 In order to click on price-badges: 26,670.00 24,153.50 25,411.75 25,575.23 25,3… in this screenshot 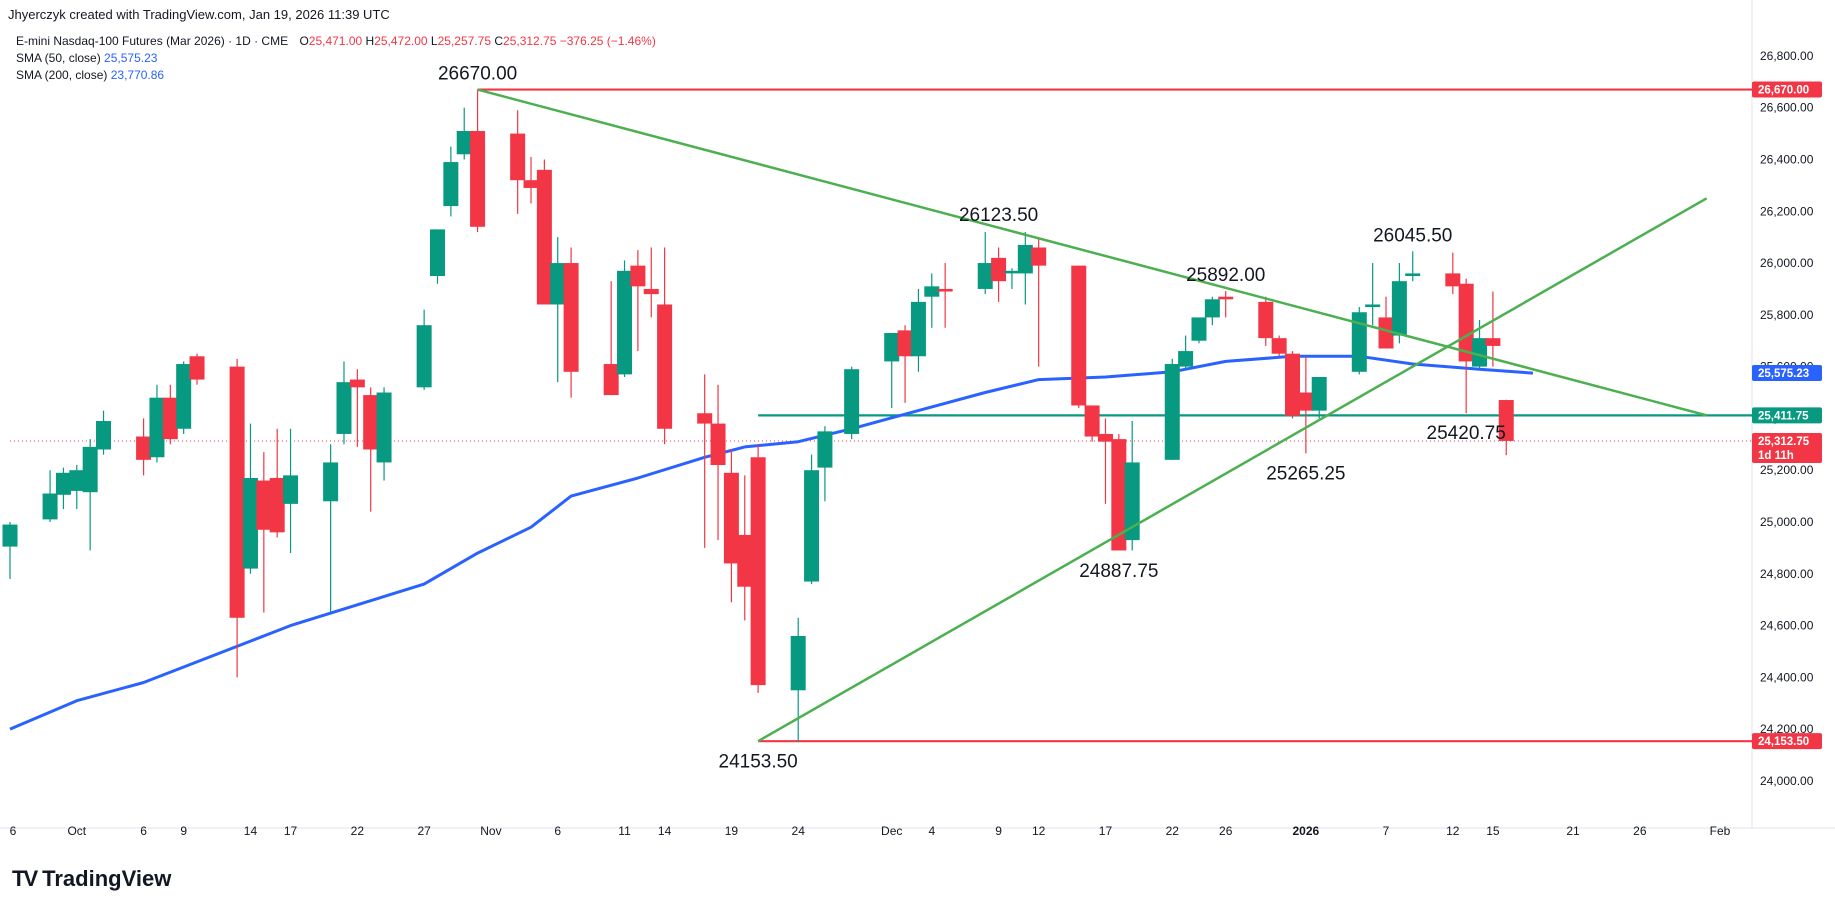, I will do `click(1787, 415)`.